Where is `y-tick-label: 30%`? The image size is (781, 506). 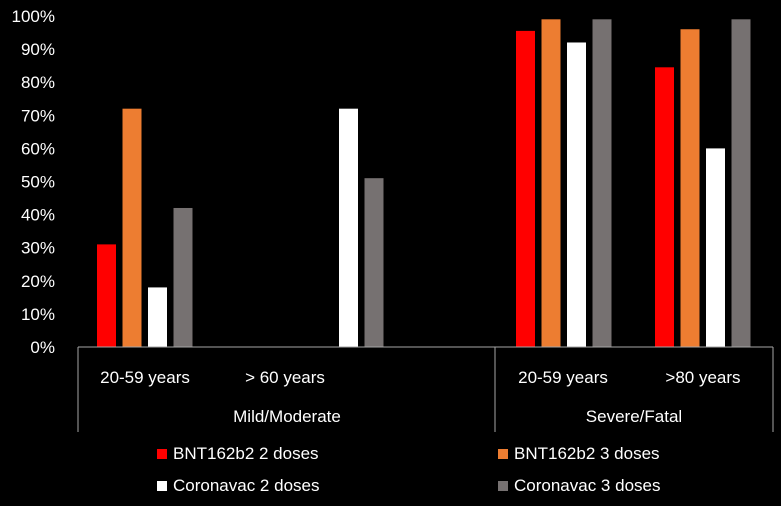
y-tick-label: 30% is located at coordinates (38, 248).